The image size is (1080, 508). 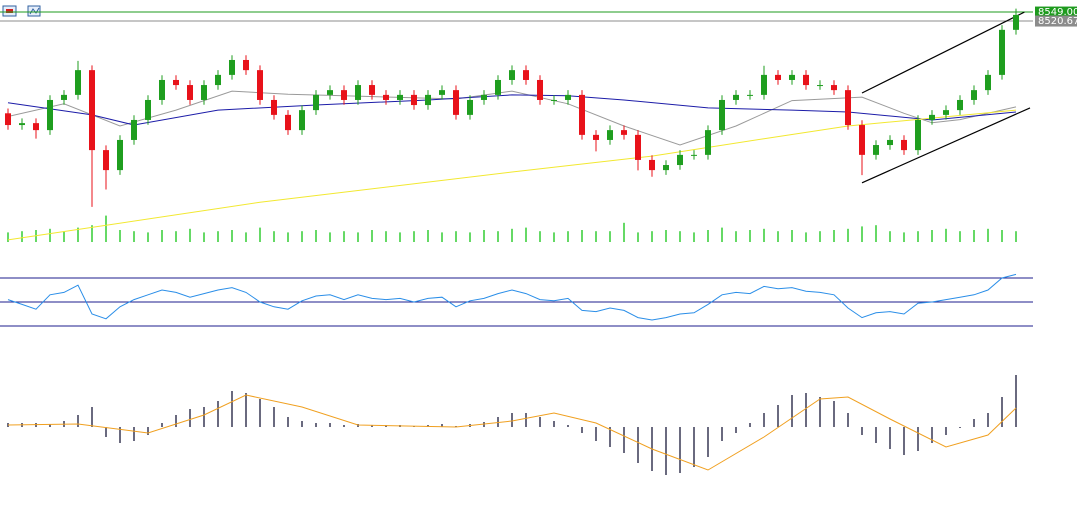 I want to click on signal-line, so click(x=512, y=432).